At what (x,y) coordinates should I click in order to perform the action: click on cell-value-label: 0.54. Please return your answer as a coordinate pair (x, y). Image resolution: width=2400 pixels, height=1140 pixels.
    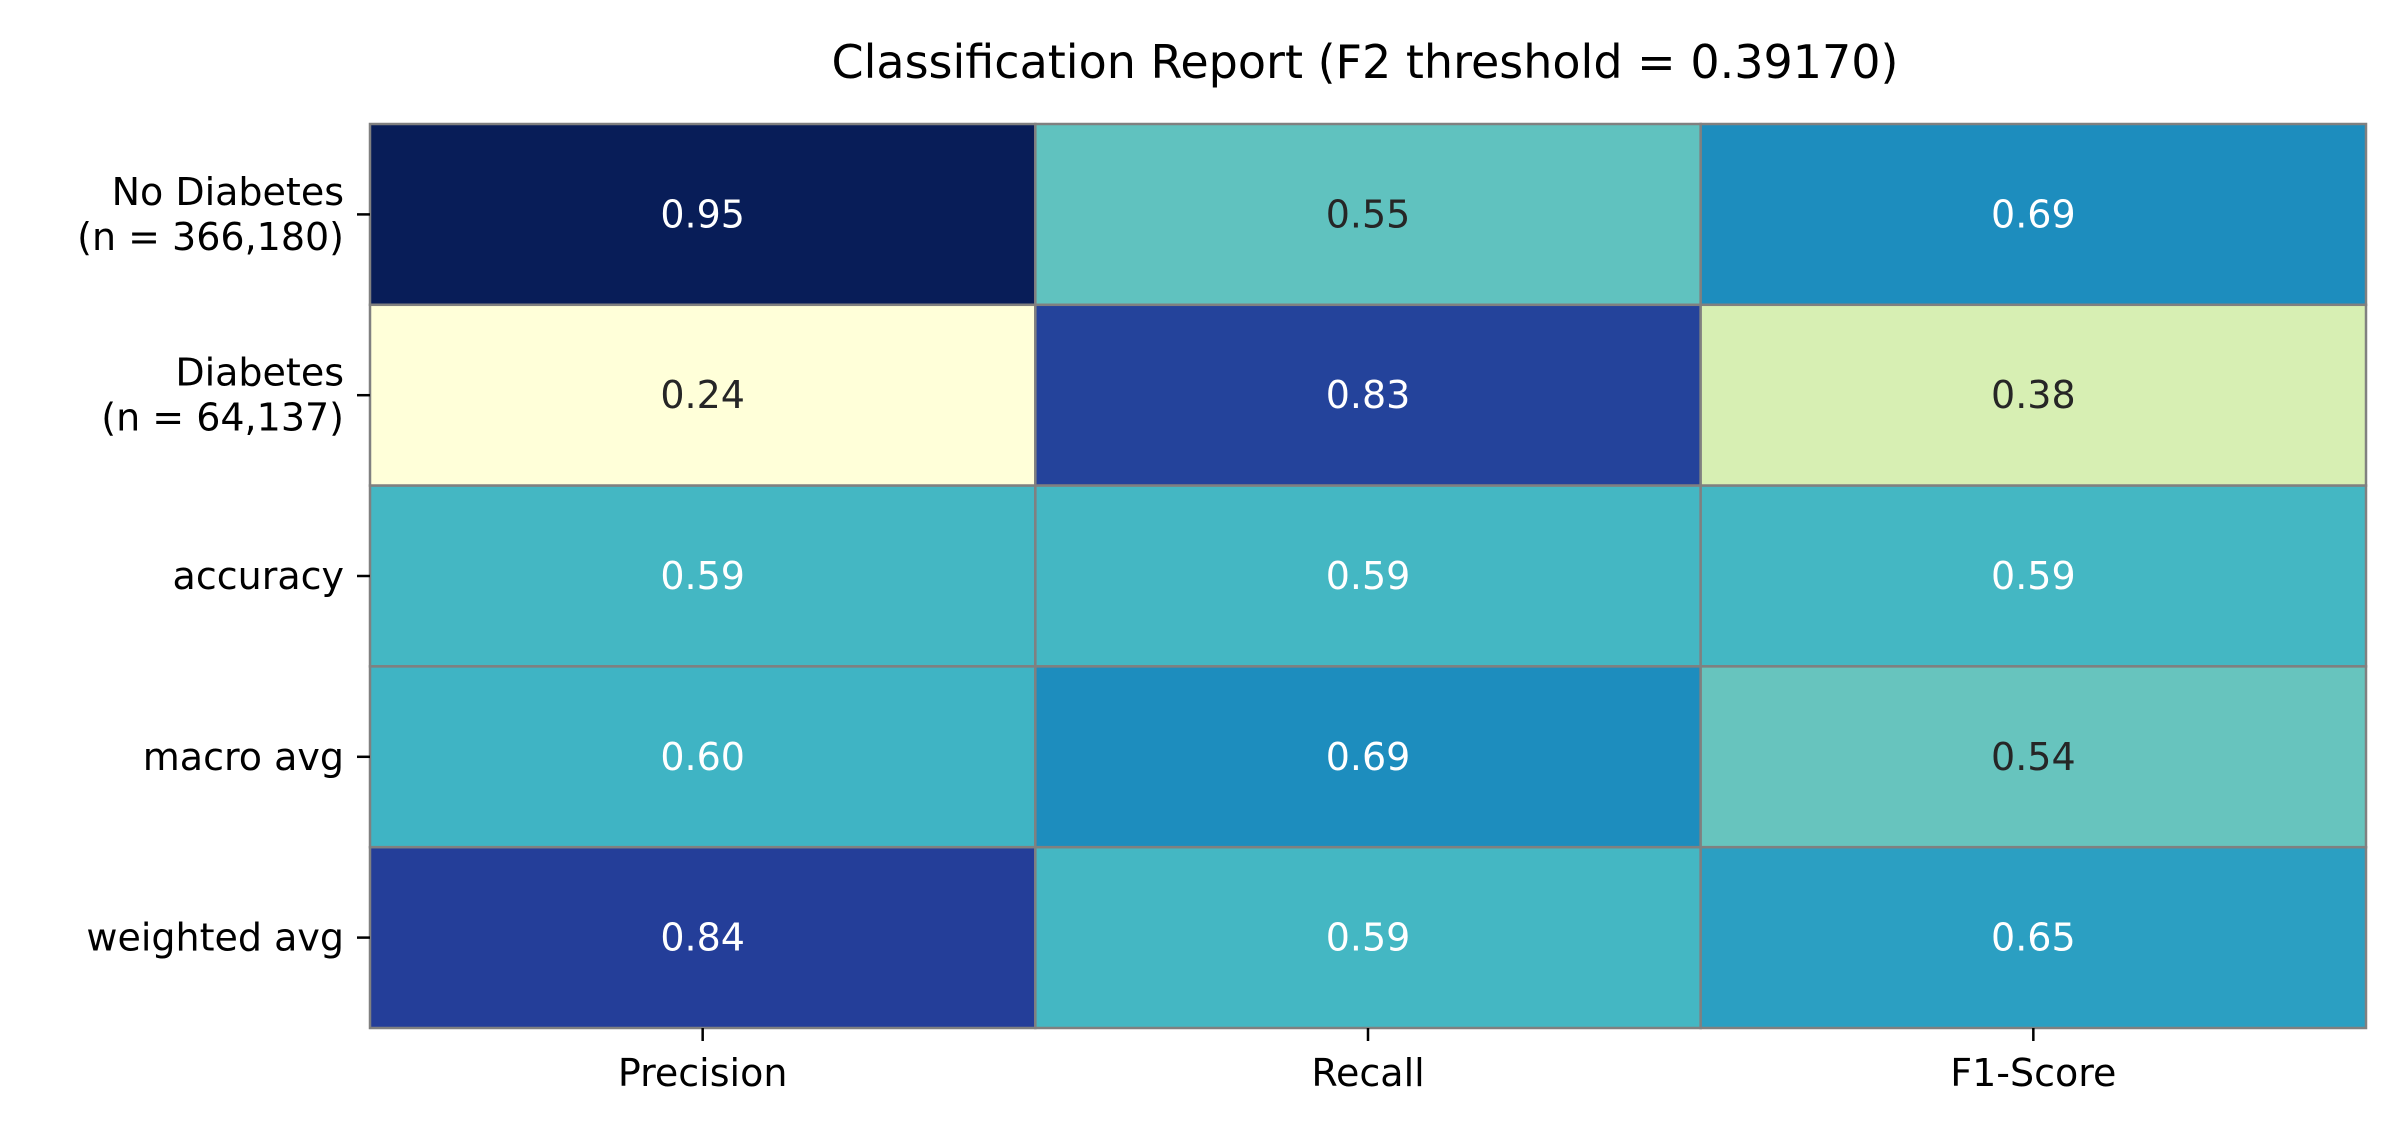
    Looking at the image, I should click on (2033, 757).